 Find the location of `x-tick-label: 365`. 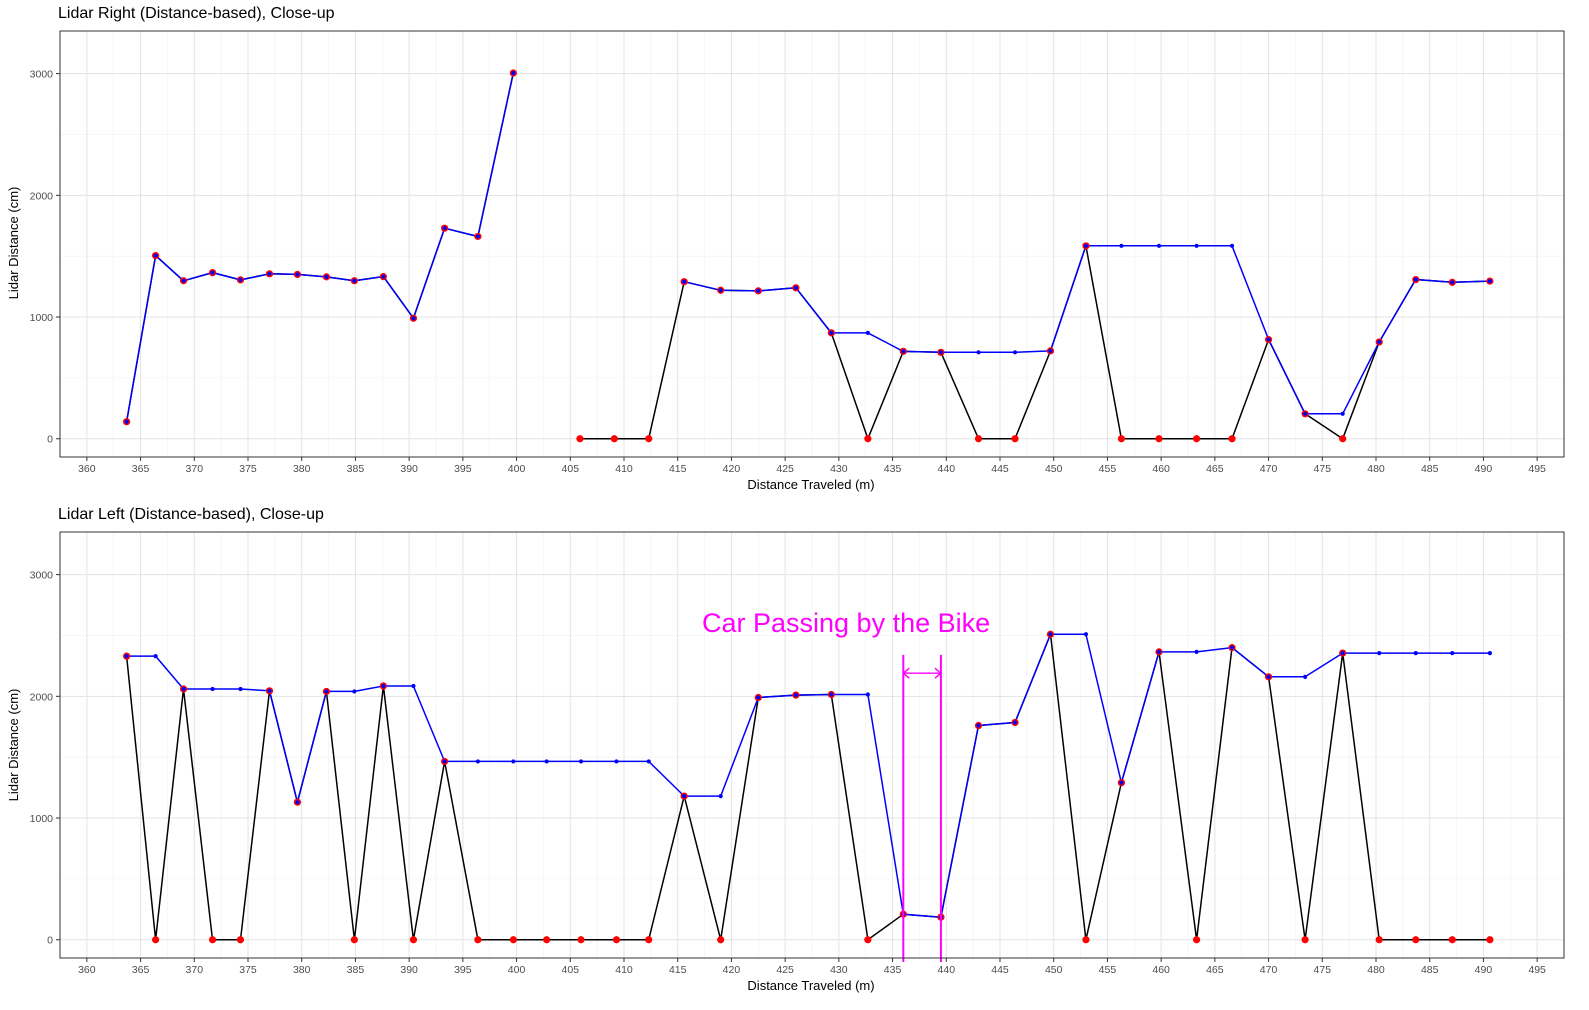

x-tick-label: 365 is located at coordinates (141, 970).